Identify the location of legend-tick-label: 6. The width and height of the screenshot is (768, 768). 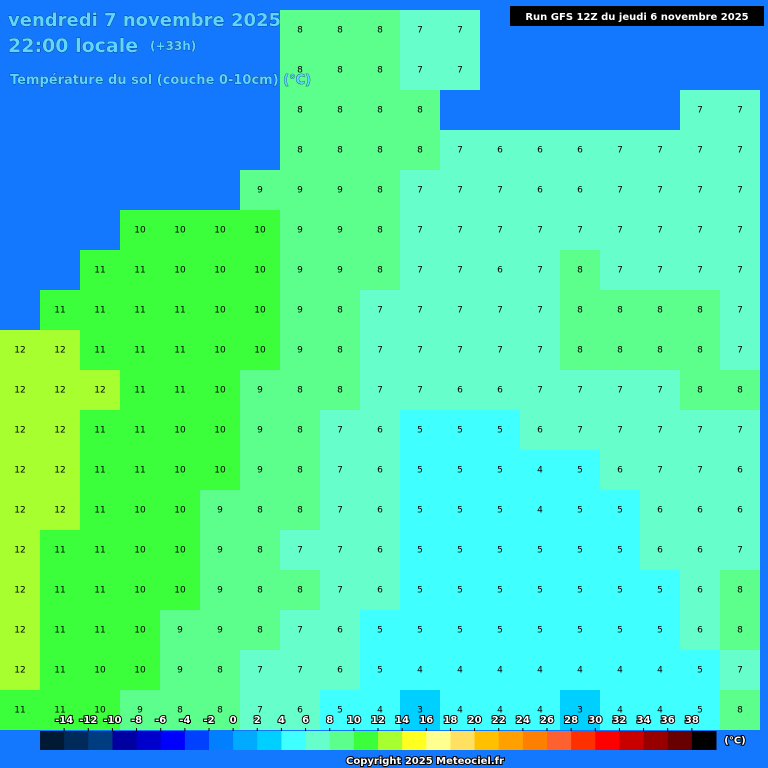
(305, 720).